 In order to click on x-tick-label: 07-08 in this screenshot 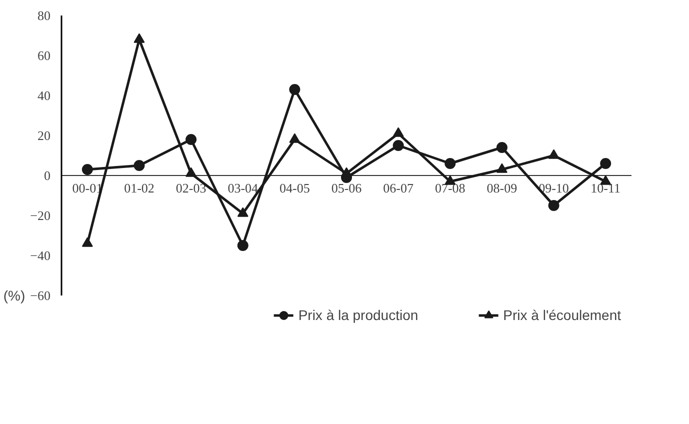, I will do `click(450, 188)`.